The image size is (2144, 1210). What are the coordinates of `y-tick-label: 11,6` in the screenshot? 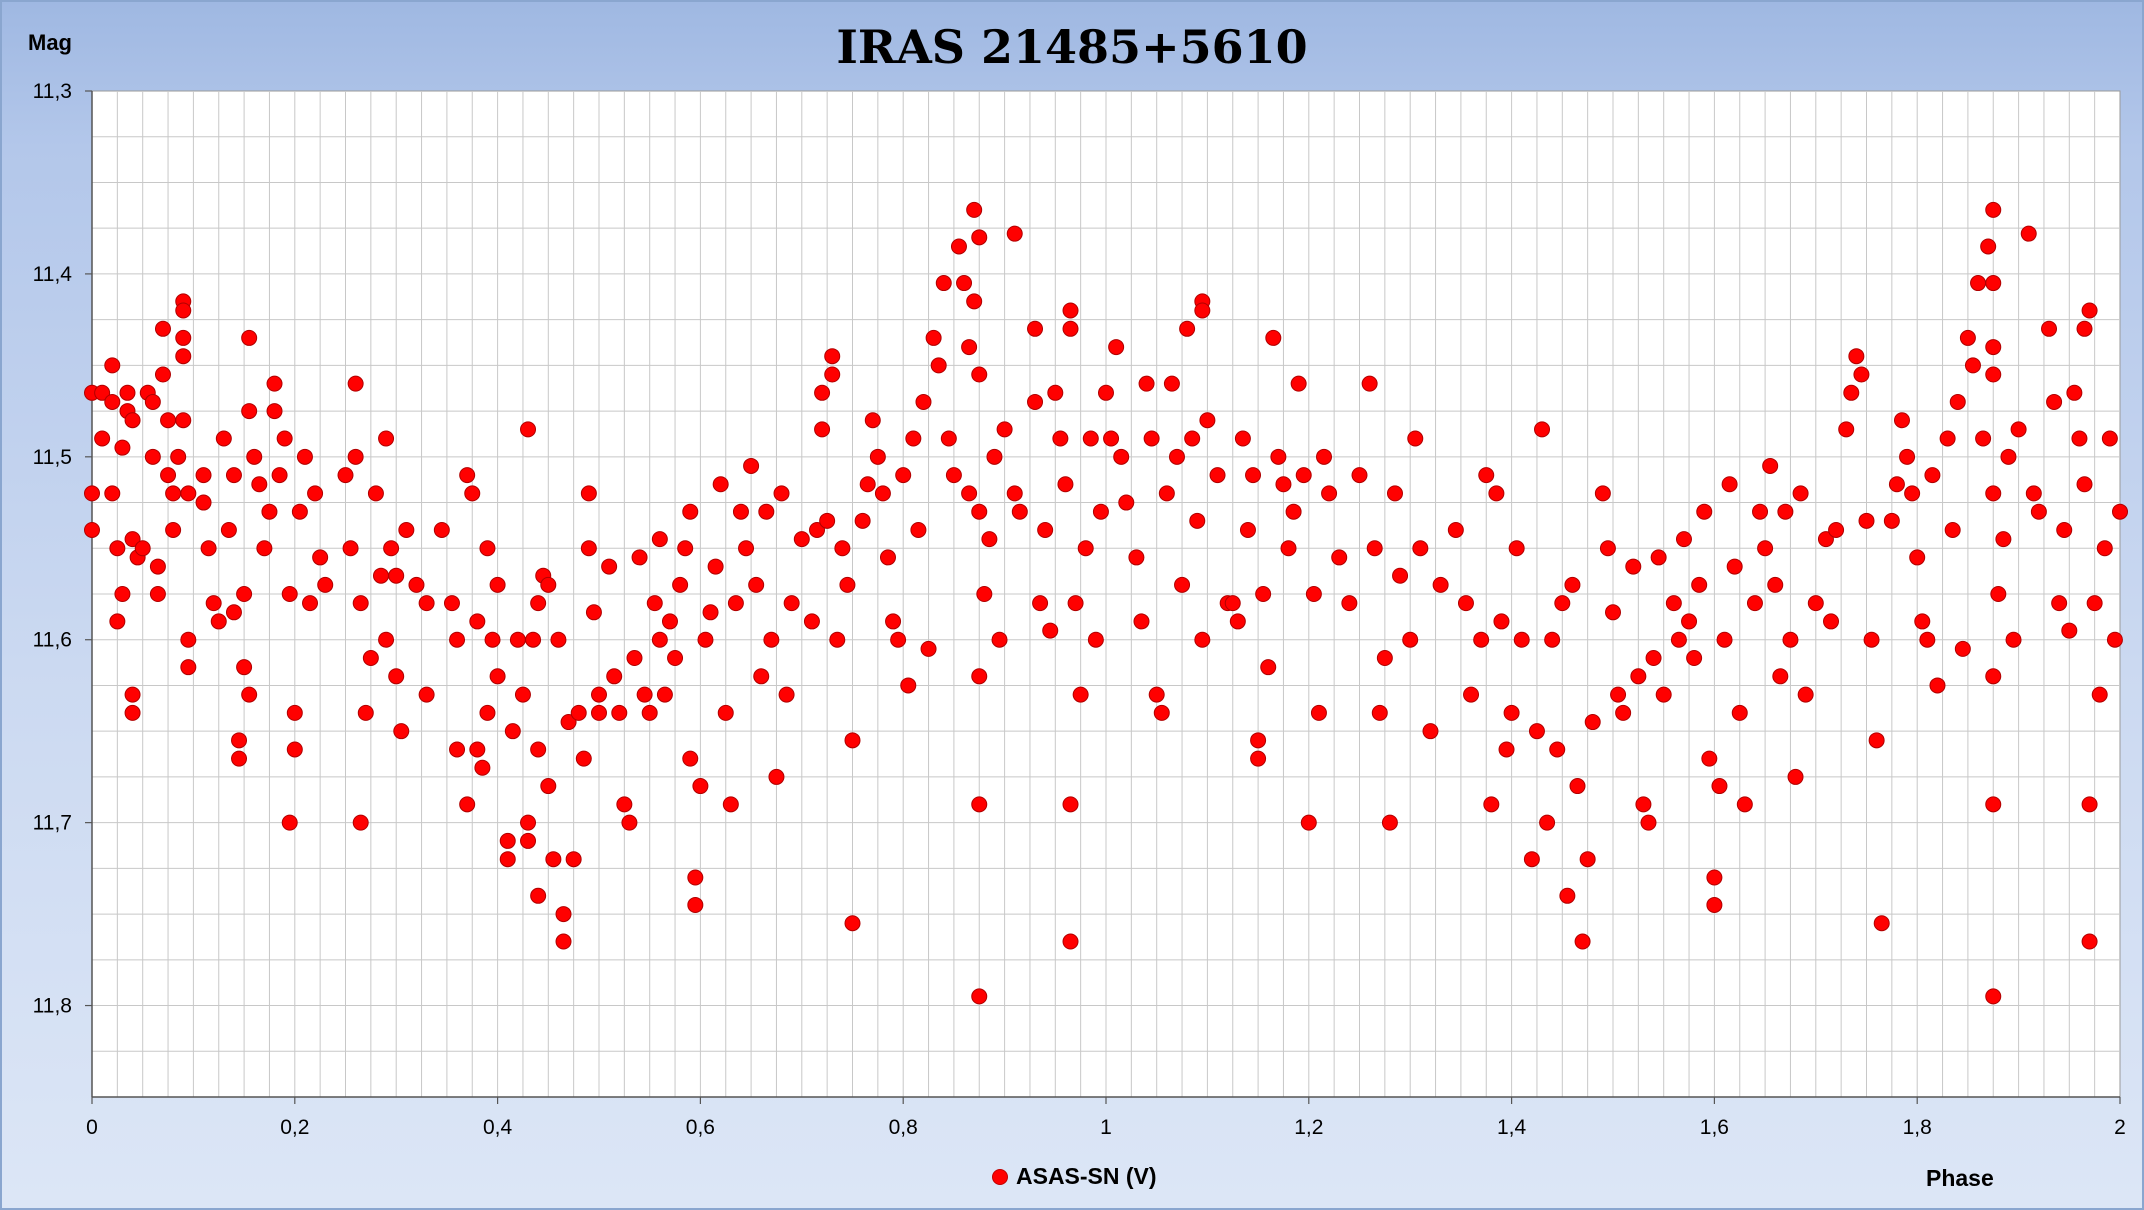 It's located at (52, 640).